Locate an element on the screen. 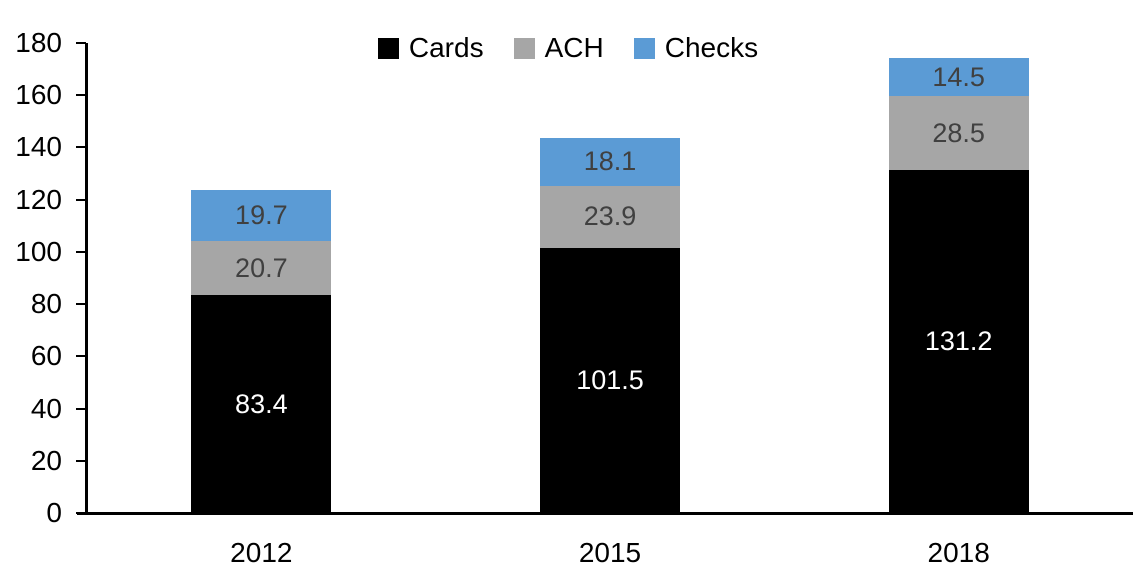 The height and width of the screenshot is (588, 1136). x-tick-label-2015: 2015 is located at coordinates (610, 552).